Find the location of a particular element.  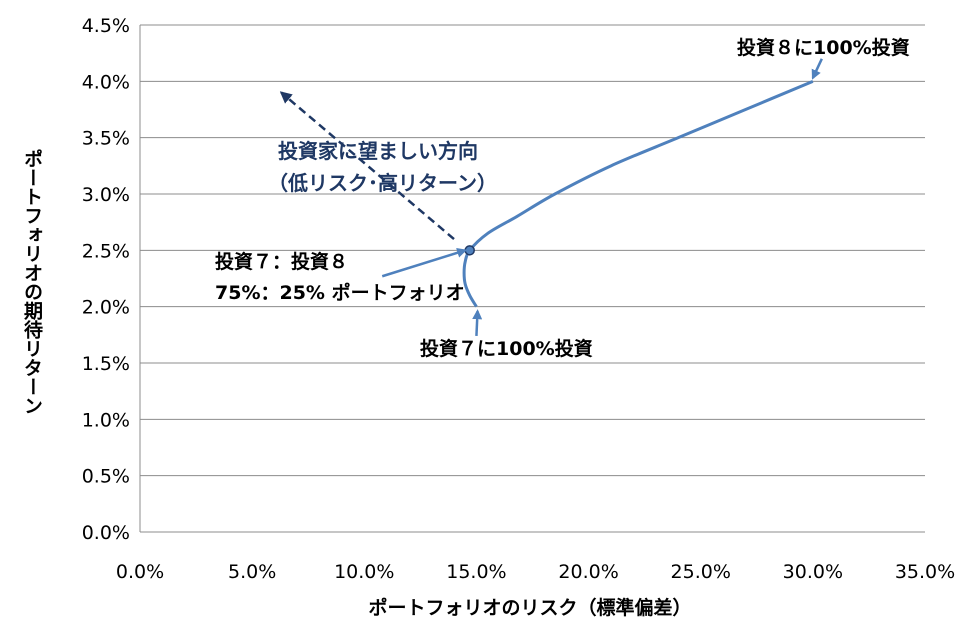

inv7-annotation: 投資７に100%投資 is located at coordinates (506, 348).